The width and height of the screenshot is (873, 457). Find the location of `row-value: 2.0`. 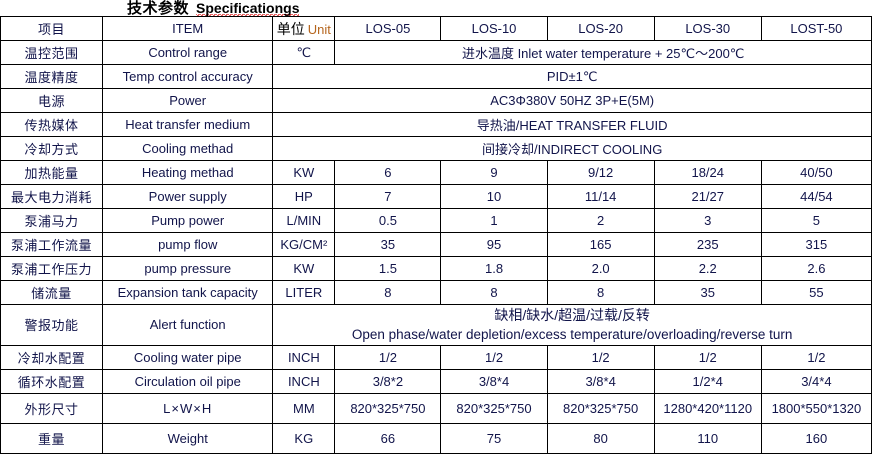

row-value: 2.0 is located at coordinates (601, 268).